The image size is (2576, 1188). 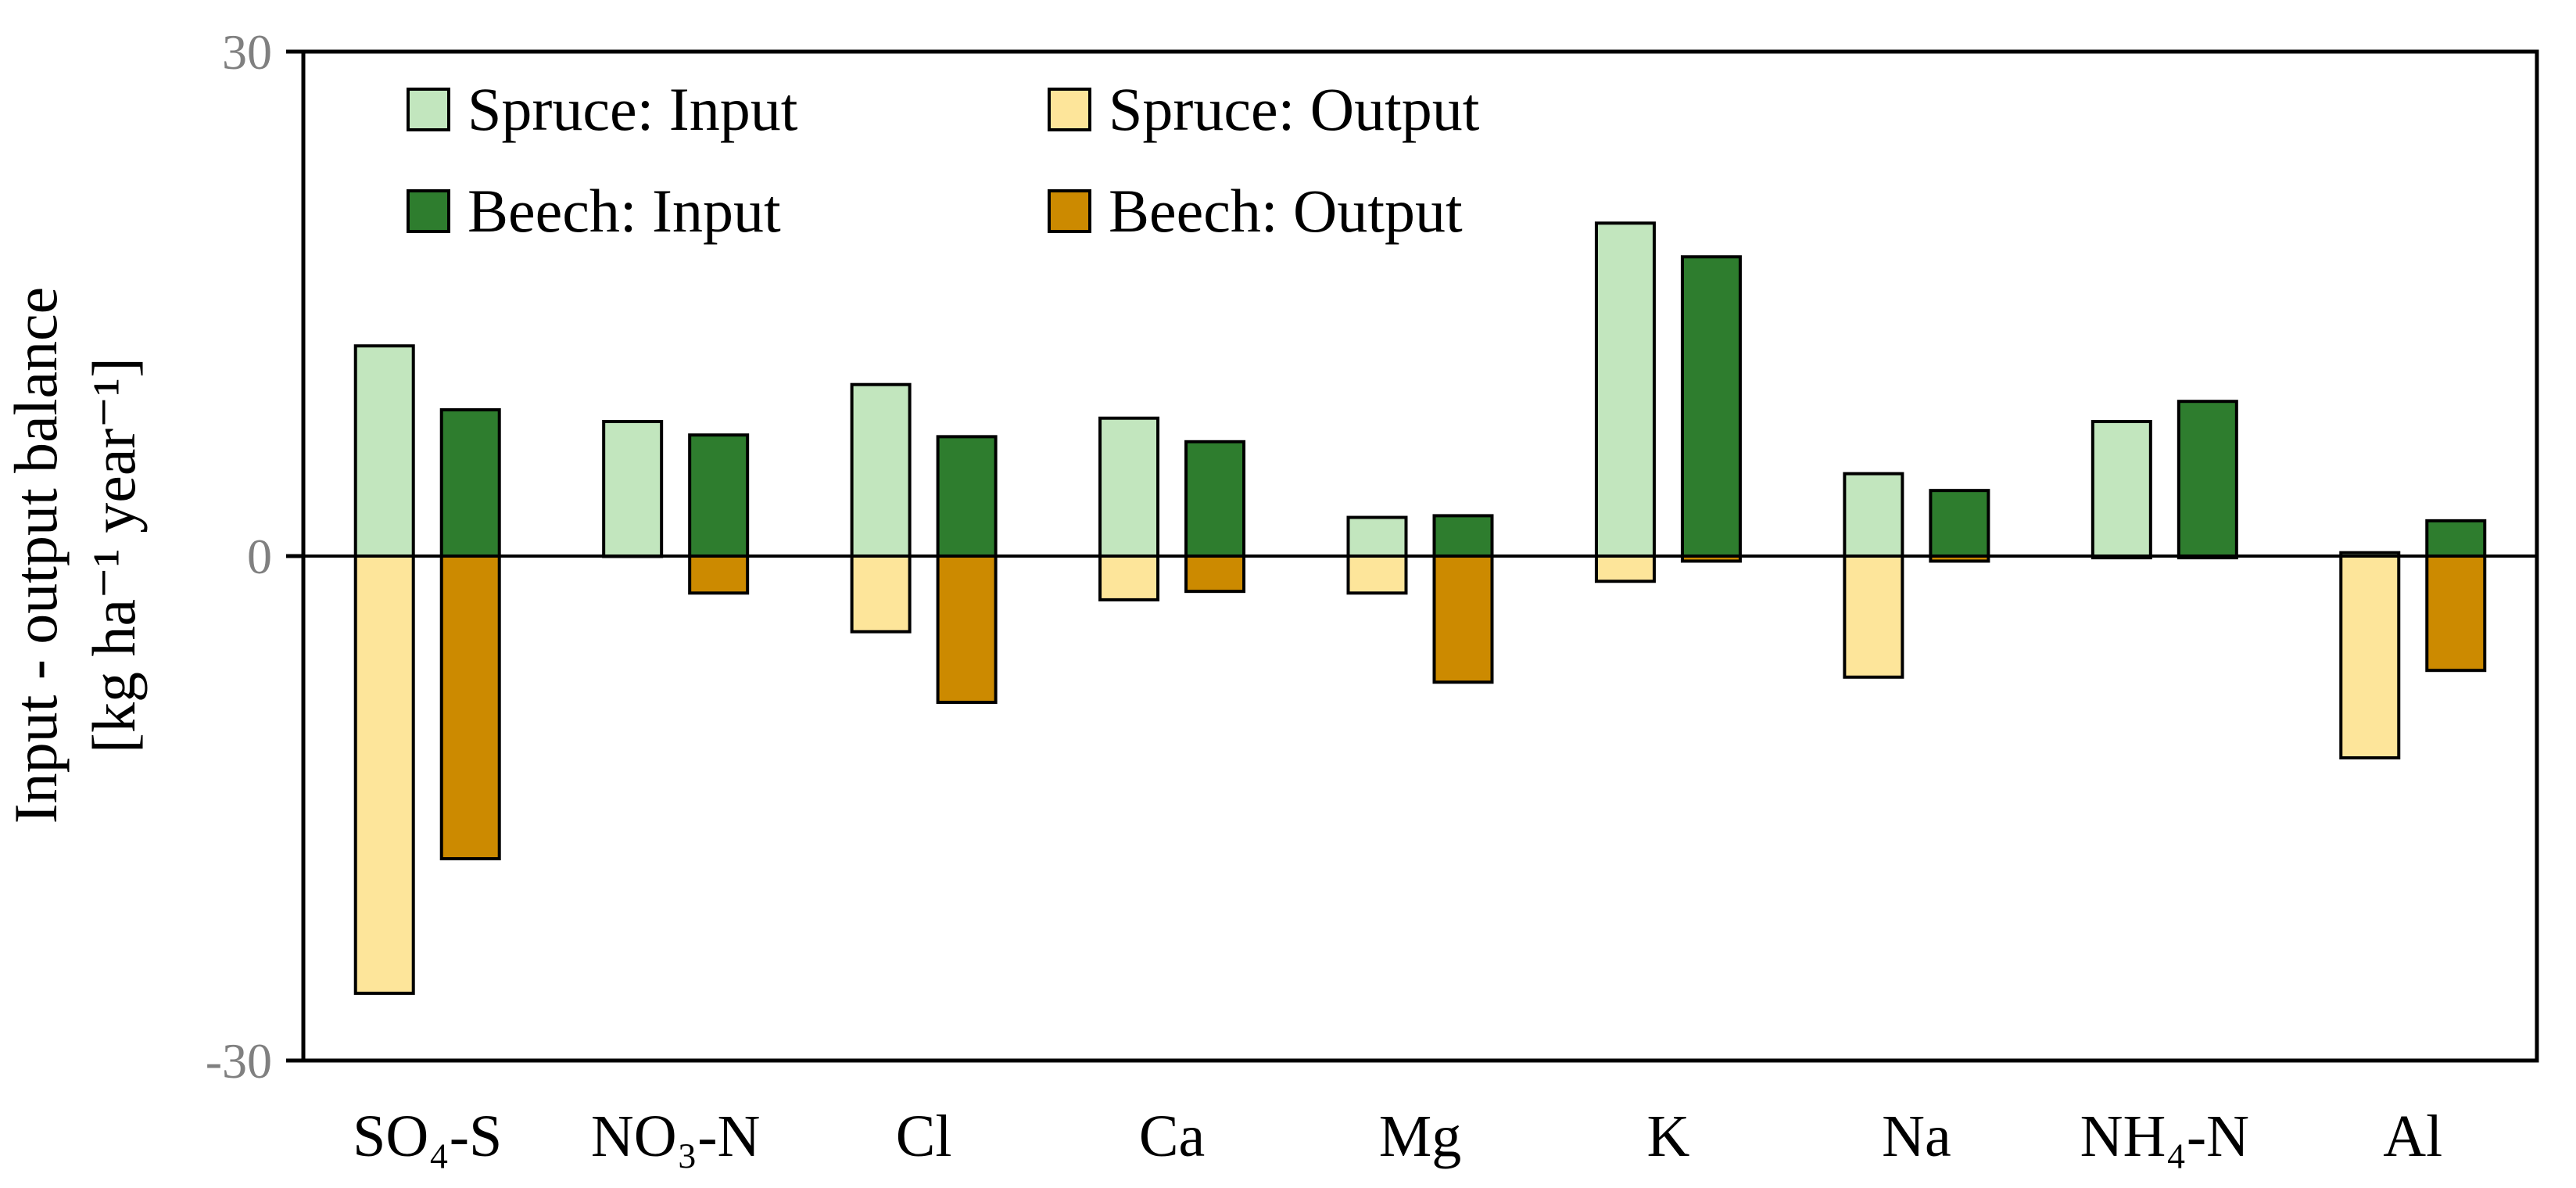 I want to click on legend-label: Beech: Output, so click(x=1286, y=211).